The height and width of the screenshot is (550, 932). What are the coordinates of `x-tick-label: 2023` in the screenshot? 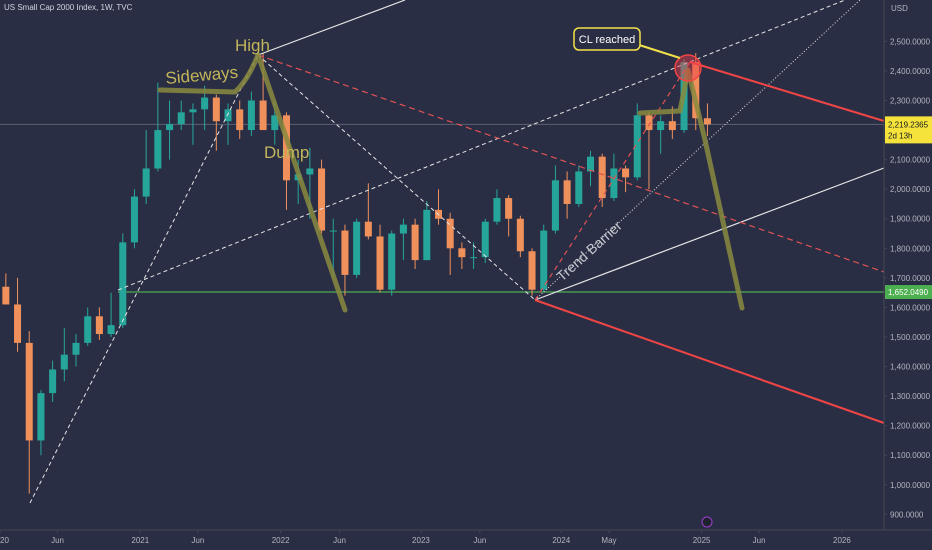 It's located at (421, 540).